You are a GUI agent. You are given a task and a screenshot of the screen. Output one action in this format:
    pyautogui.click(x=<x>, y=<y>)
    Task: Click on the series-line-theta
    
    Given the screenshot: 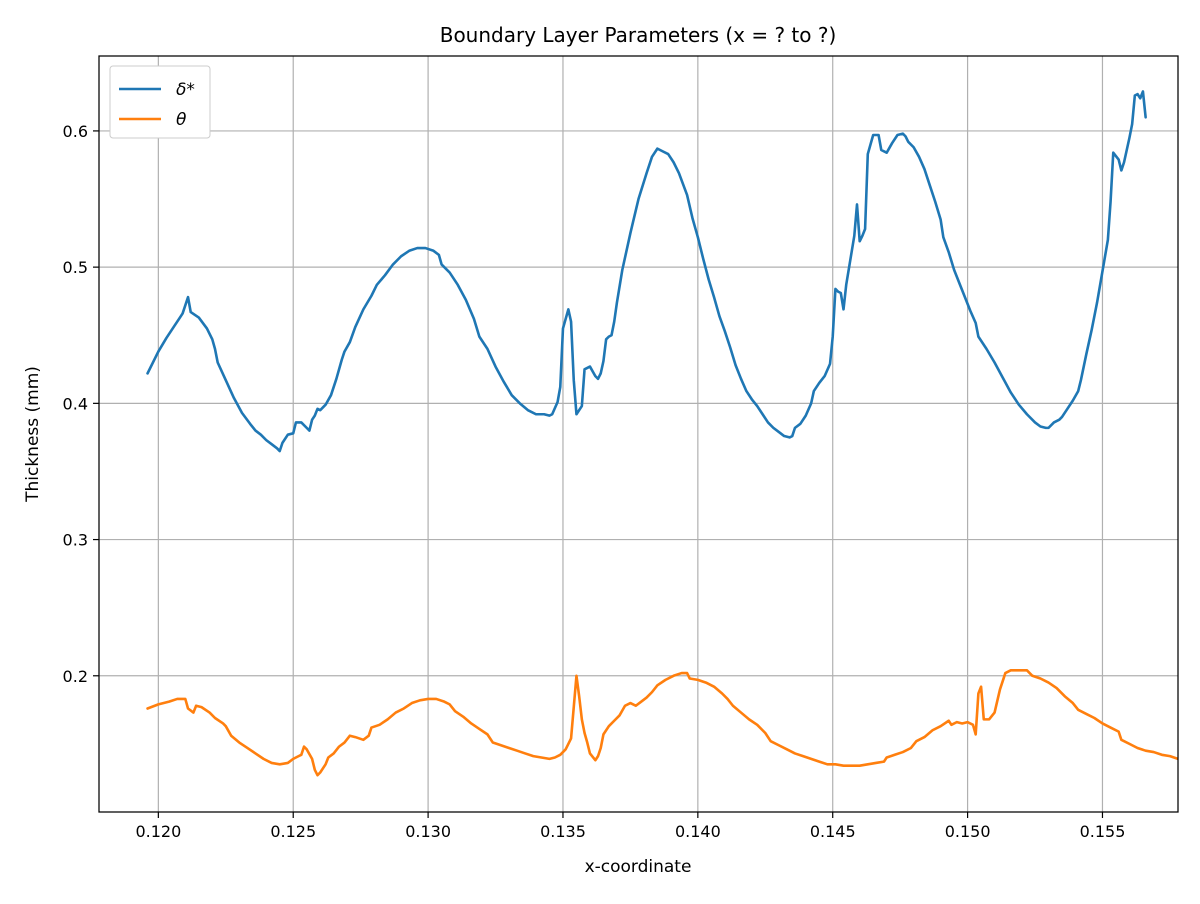 What is the action you would take?
    pyautogui.click(x=662, y=723)
    